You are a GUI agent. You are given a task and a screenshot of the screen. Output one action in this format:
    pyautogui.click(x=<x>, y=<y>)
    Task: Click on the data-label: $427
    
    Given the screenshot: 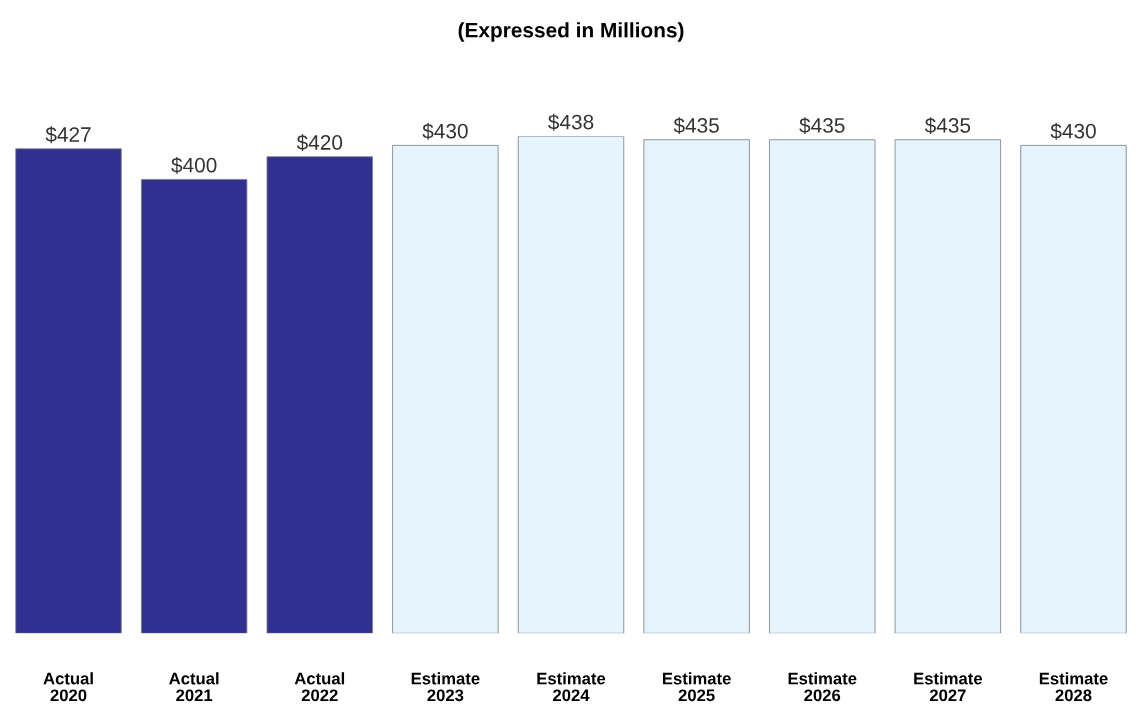 What is the action you would take?
    pyautogui.click(x=68, y=135)
    